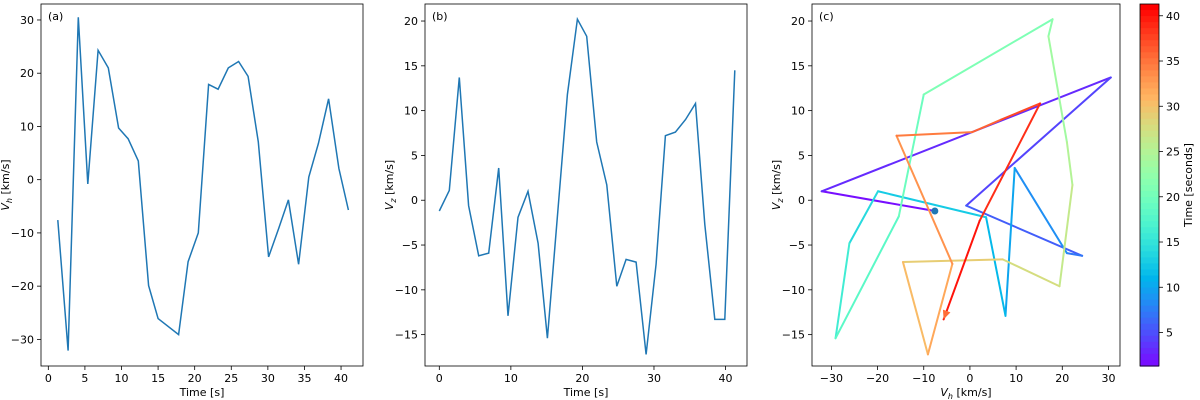 The image size is (1200, 400). Describe the element at coordinates (923, 378) in the screenshot. I see `x-tick-label: −10` at that location.